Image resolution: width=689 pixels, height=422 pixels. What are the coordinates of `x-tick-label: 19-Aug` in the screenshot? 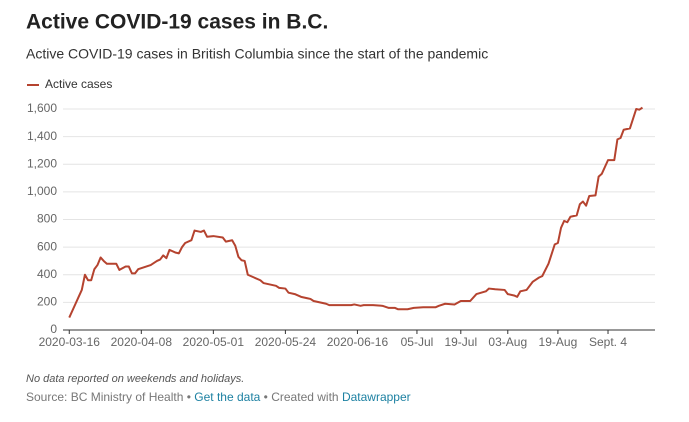 It's located at (558, 342).